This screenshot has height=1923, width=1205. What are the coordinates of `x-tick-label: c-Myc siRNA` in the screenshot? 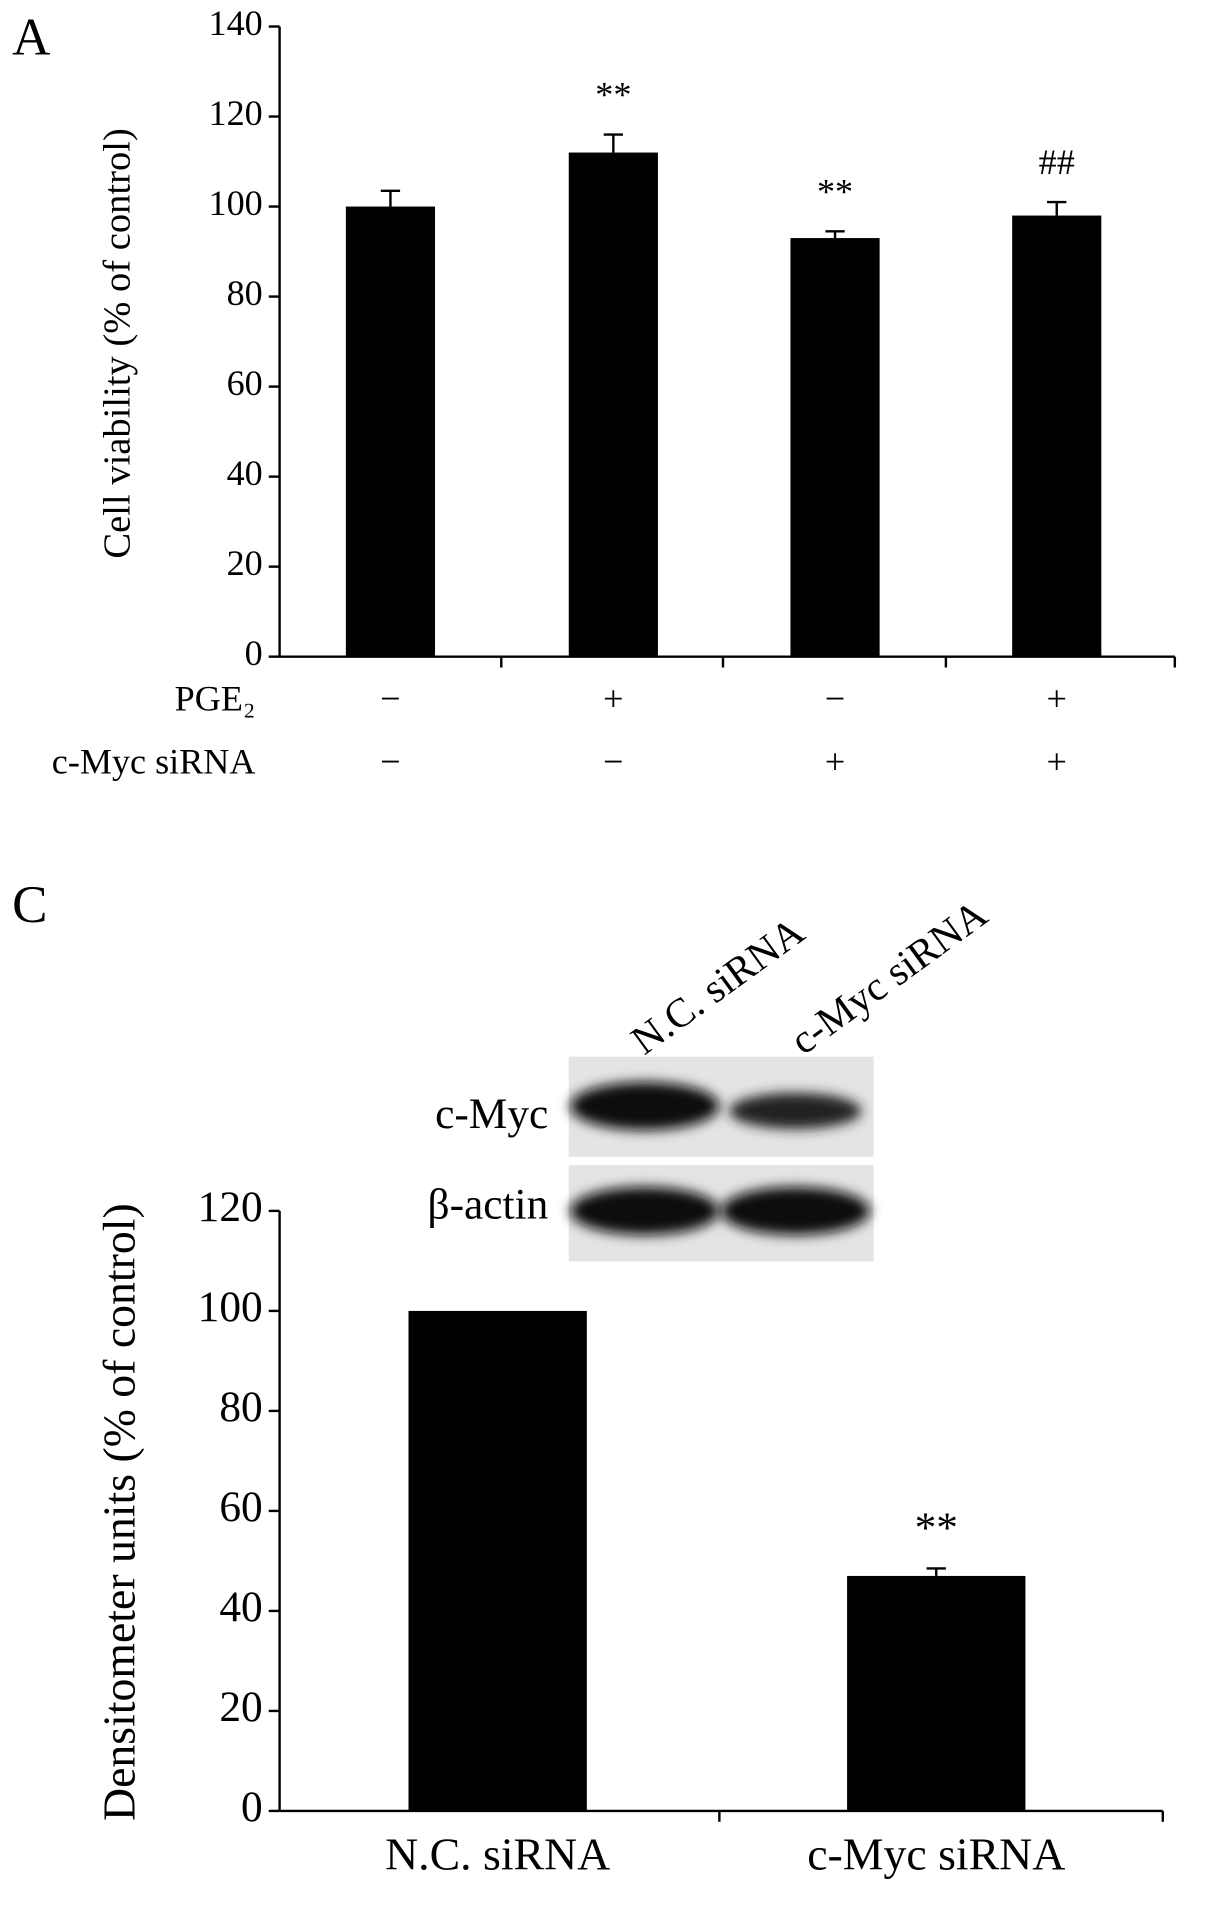 It's located at (936, 1854).